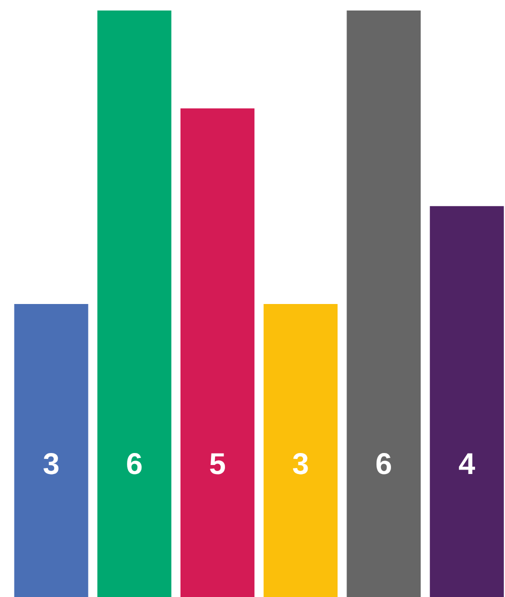  I want to click on data-label: 4, so click(467, 464).